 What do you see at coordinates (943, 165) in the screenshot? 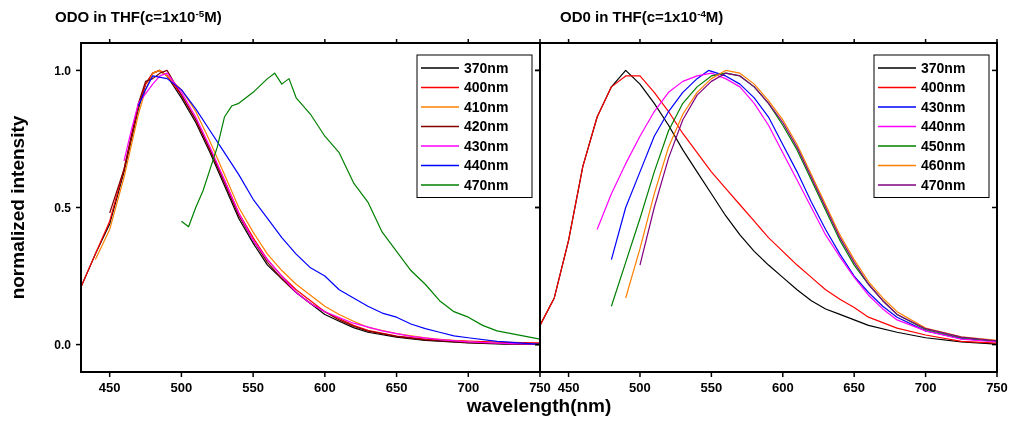
I see `legend-label: 460nm` at bounding box center [943, 165].